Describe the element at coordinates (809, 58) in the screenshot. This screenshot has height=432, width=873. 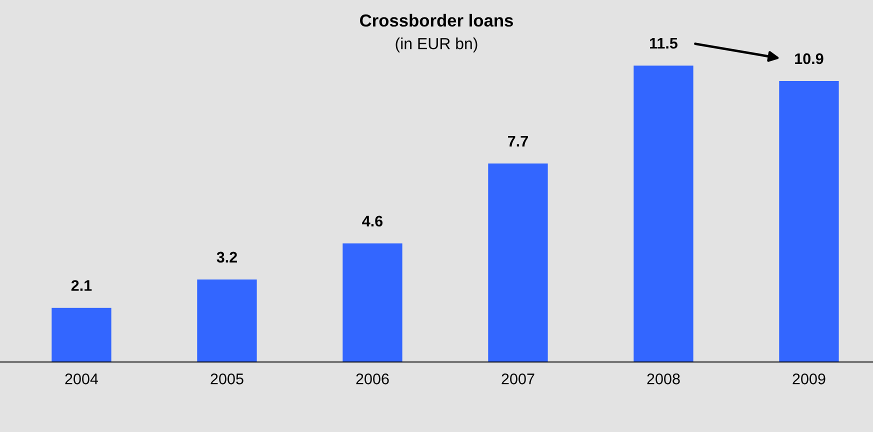
I see `data-label: 10.9` at that location.